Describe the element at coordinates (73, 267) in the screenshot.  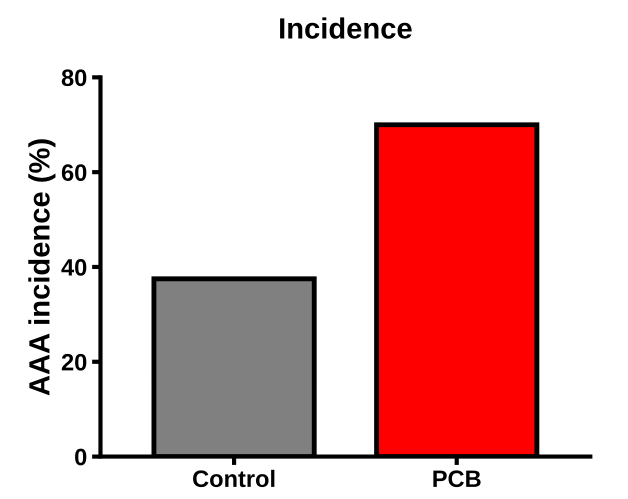
I see `y-tick-label: 40` at that location.